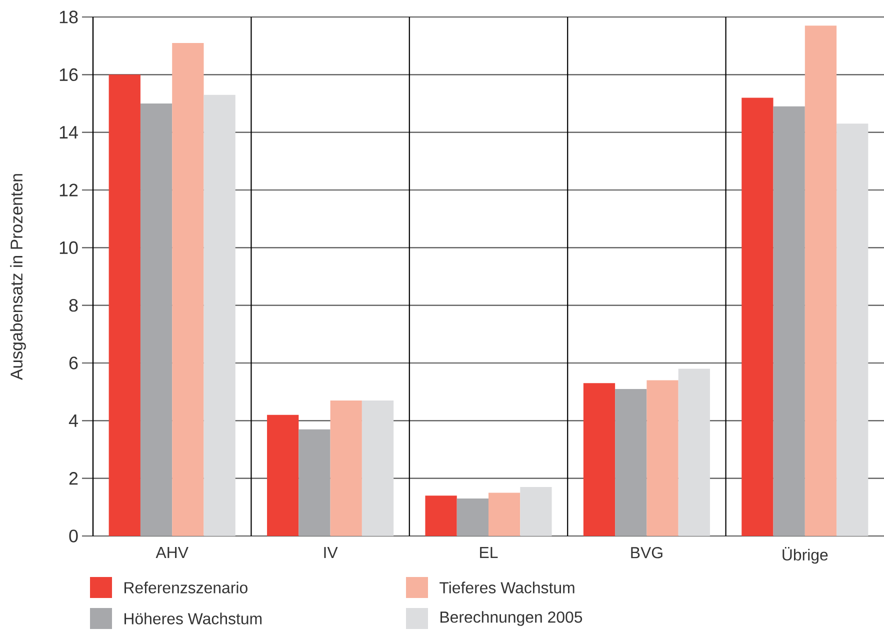 The height and width of the screenshot is (632, 884). I want to click on x-tick-label: BVG, so click(646, 552).